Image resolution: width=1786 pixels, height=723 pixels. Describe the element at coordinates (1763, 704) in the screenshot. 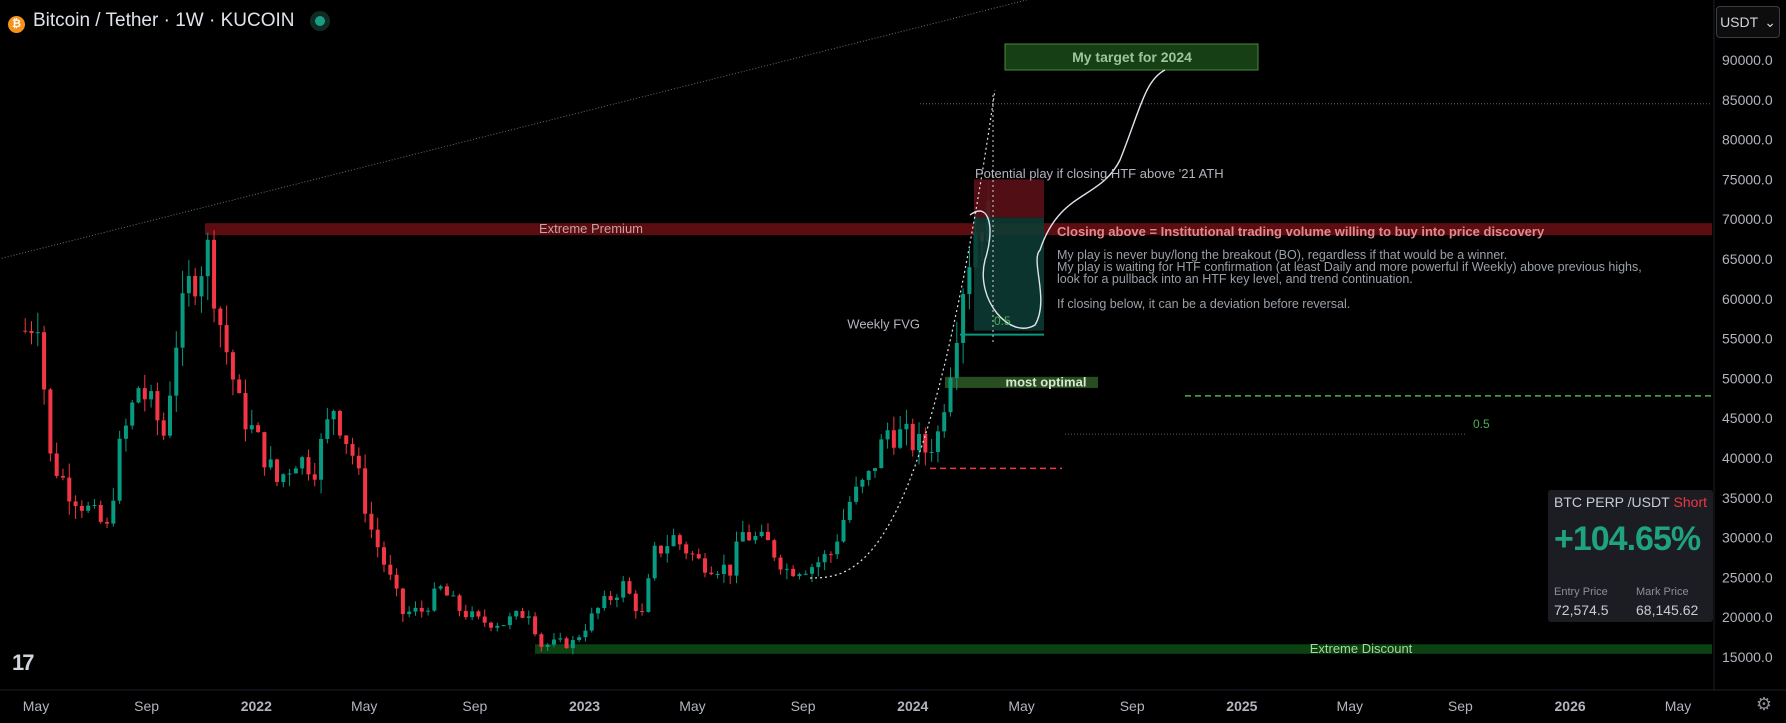

I see `gear-icon: ⚙` at that location.